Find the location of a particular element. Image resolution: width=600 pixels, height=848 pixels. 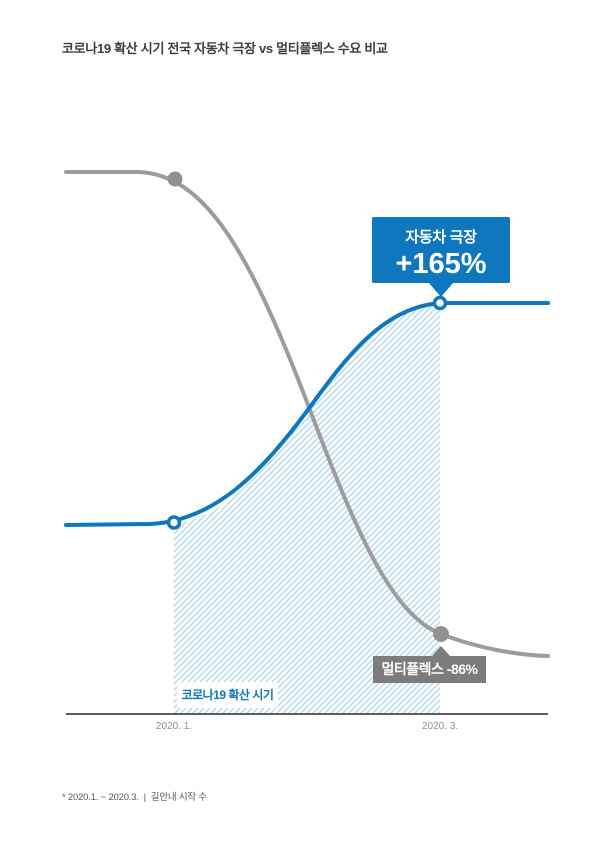

covid-period-label: 코로나19 확산 시기 is located at coordinates (227, 695).